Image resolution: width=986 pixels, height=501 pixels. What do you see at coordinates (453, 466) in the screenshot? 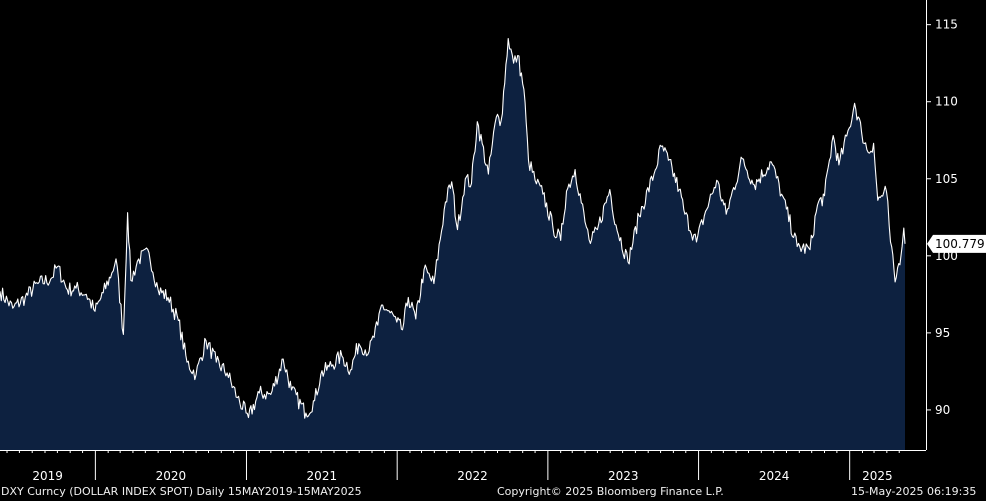
I see `x-axis-ticks: 2019 2020 2021 2022 2023 2024 2025` at bounding box center [453, 466].